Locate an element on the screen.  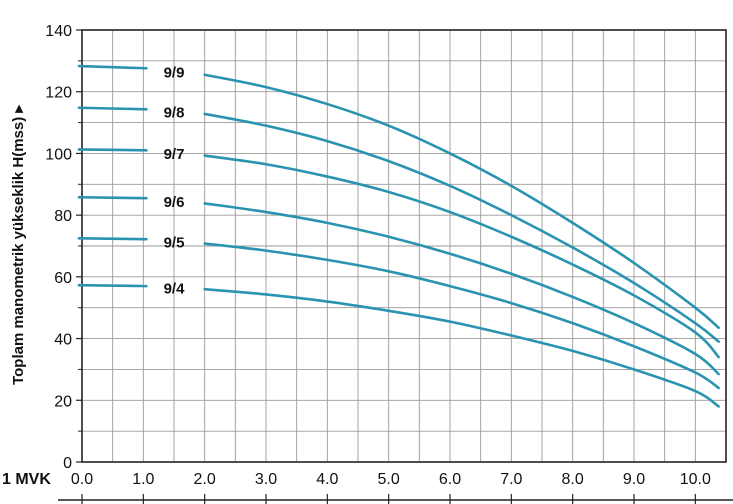
x-tick-label: 2.0 is located at coordinates (205, 479).